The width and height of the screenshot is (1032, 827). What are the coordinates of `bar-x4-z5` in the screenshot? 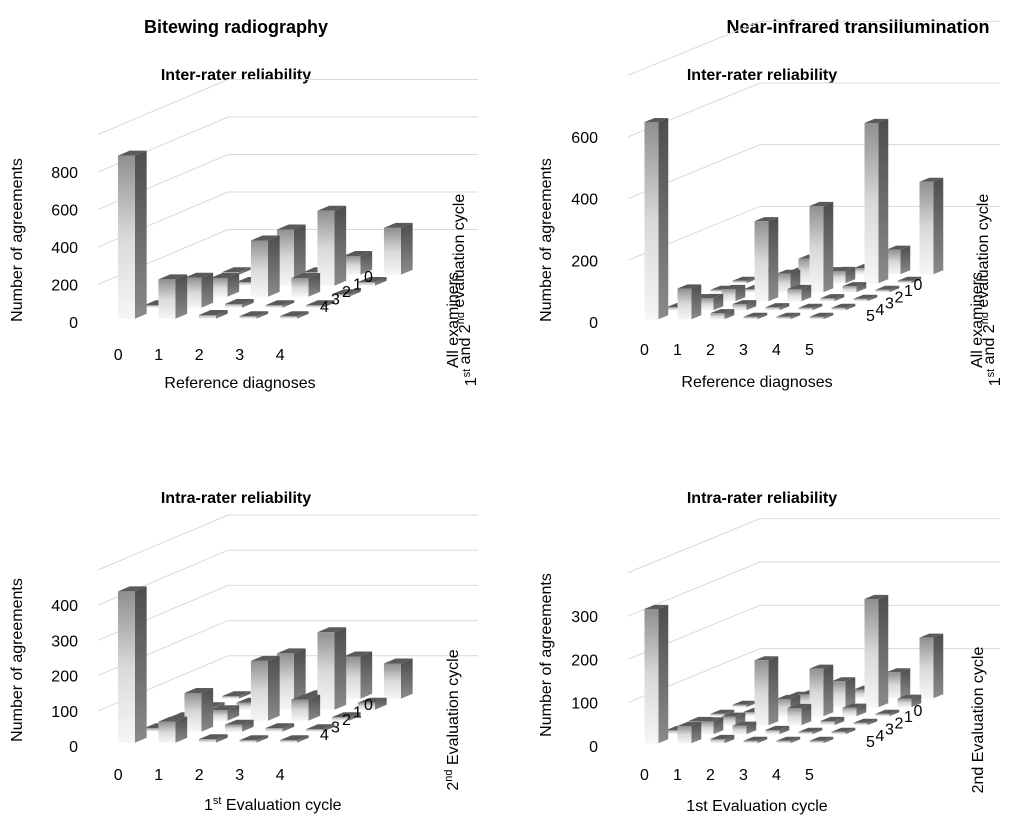 It's located at (898, 683).